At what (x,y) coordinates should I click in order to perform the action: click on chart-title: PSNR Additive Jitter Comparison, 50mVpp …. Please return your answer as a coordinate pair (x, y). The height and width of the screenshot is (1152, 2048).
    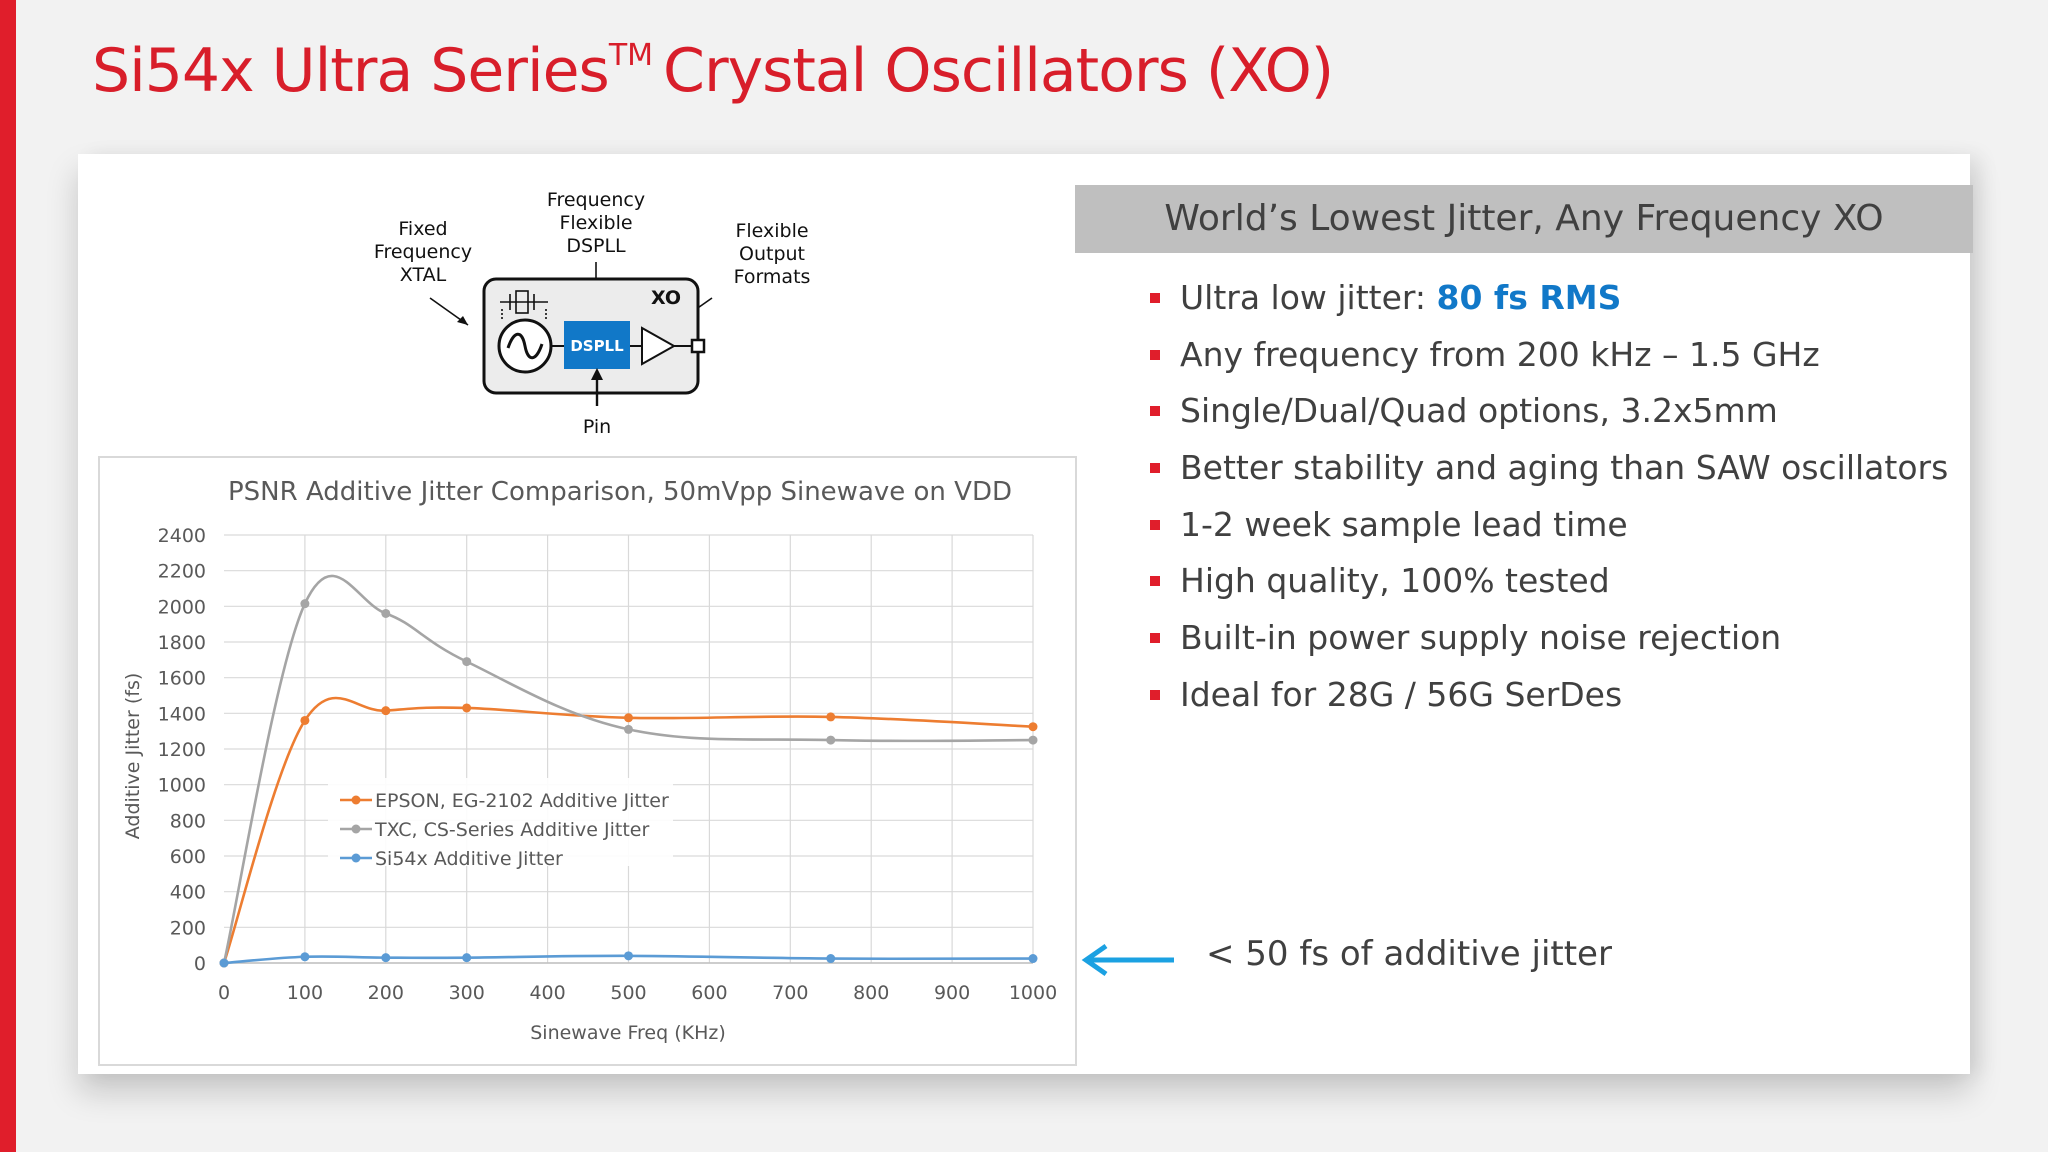
    Looking at the image, I should click on (620, 492).